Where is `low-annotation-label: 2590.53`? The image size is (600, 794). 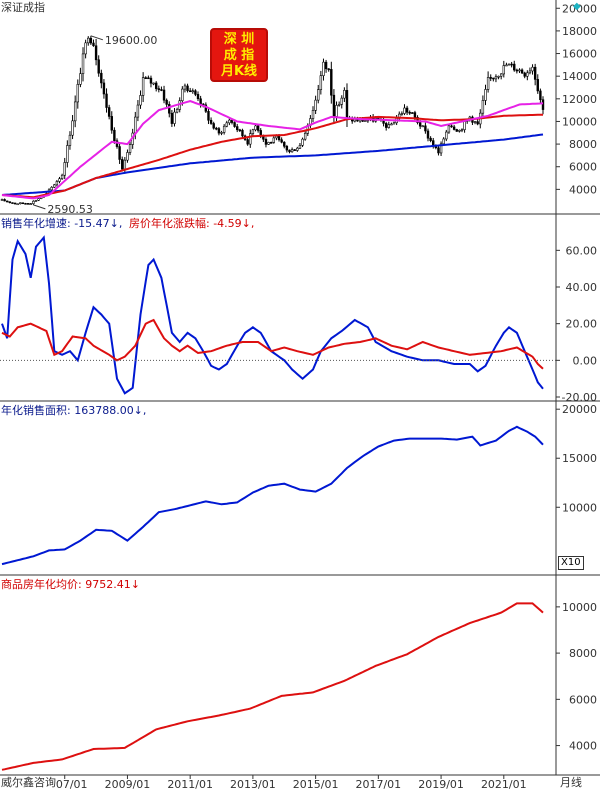 low-annotation-label: 2590.53 is located at coordinates (70, 209).